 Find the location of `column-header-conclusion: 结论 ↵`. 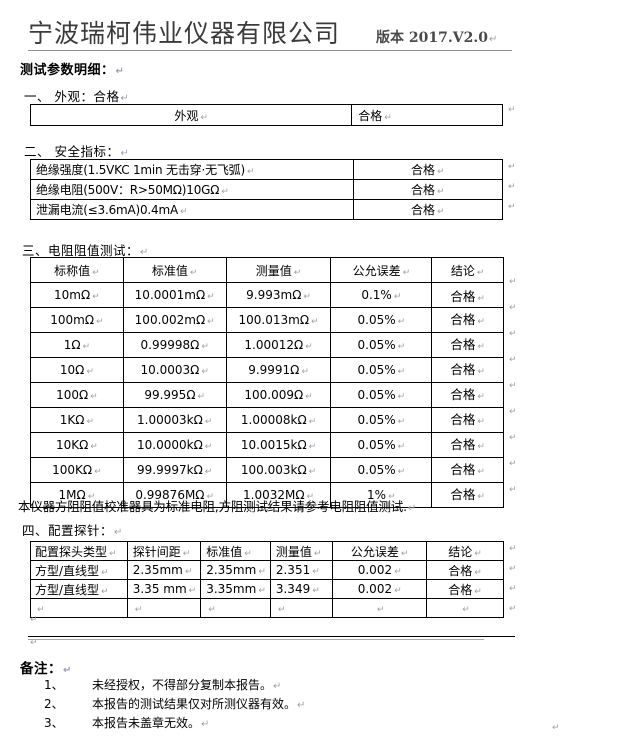

column-header-conclusion: 结论 ↵ is located at coordinates (465, 551).